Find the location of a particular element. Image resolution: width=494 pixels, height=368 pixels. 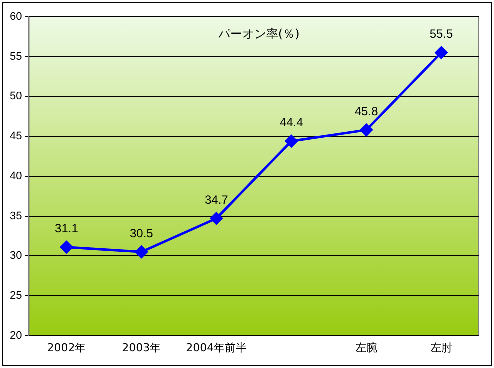

data-label: 34.7 is located at coordinates (216, 199).